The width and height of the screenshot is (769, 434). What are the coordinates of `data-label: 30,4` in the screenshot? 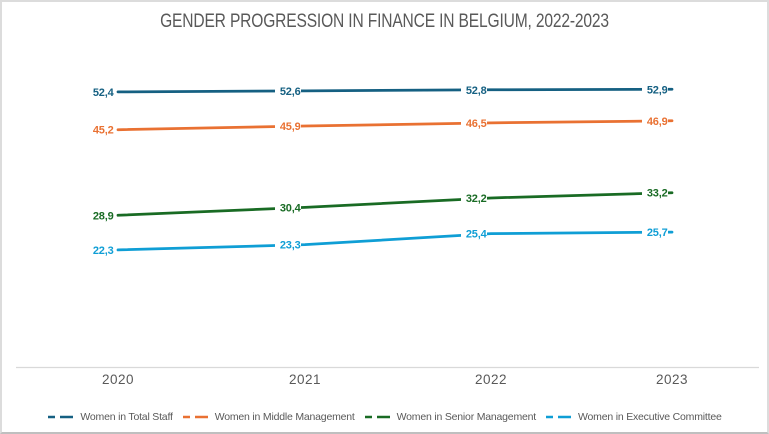 It's located at (291, 208).